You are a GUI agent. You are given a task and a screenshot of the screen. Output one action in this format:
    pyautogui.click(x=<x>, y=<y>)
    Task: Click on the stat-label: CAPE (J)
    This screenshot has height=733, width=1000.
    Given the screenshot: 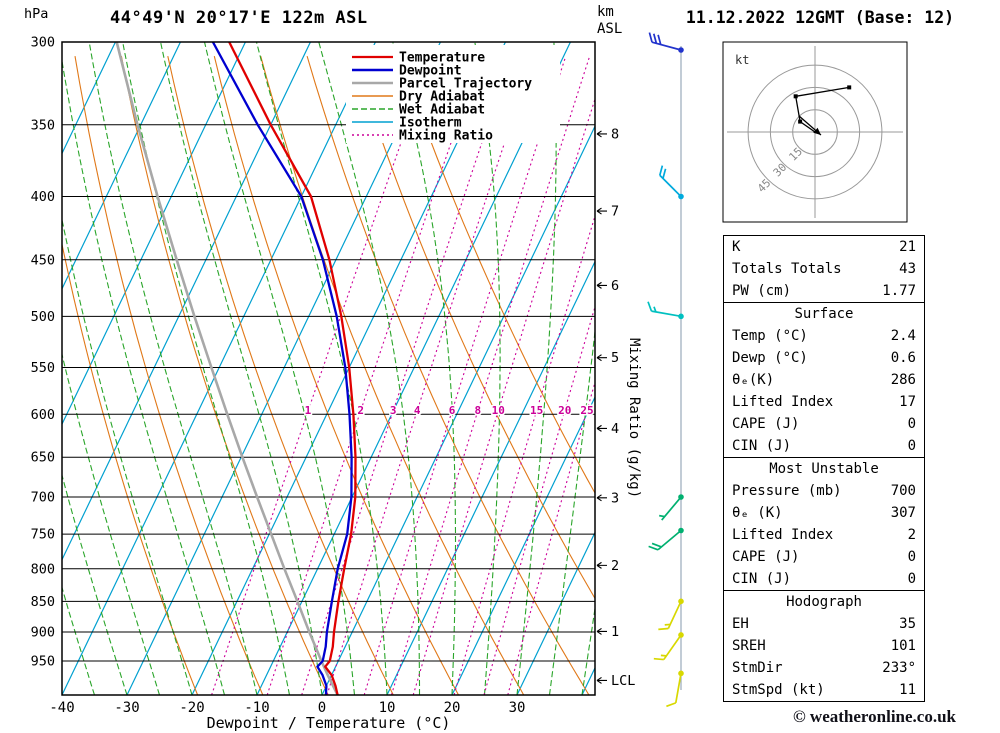 What is the action you would take?
    pyautogui.click(x=766, y=424)
    